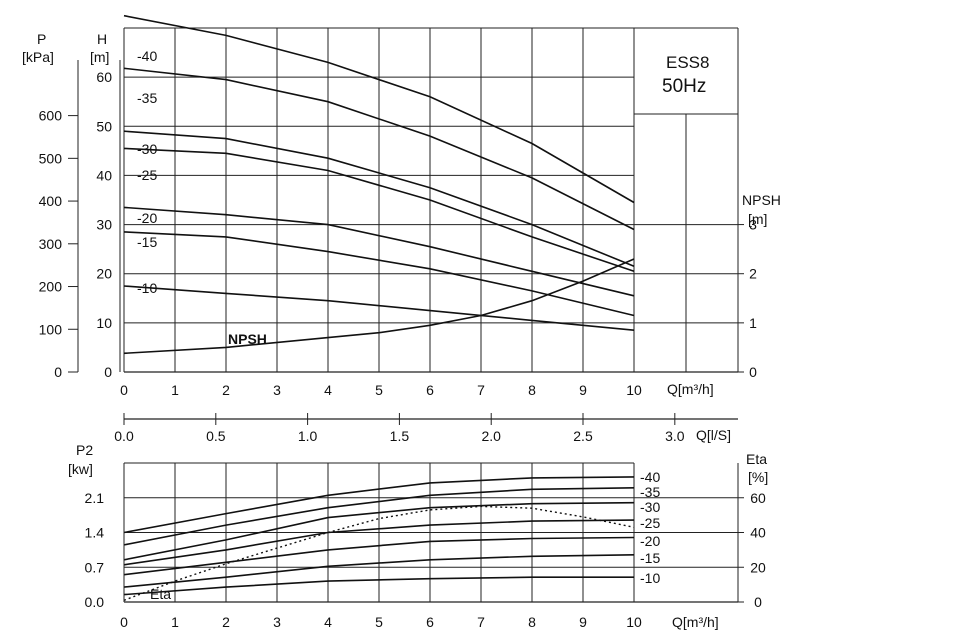  I want to click on top-x-tick-4: 4, so click(328, 390).